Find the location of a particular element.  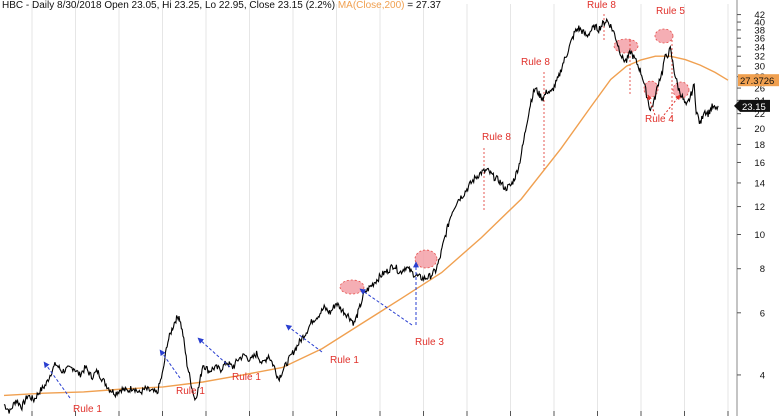

y-tick-label: 22 is located at coordinates (759, 114).